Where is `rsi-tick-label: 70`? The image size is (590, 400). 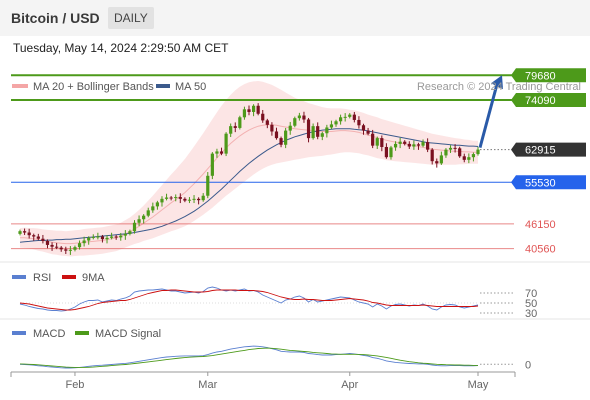 rsi-tick-label: 70 is located at coordinates (531, 294).